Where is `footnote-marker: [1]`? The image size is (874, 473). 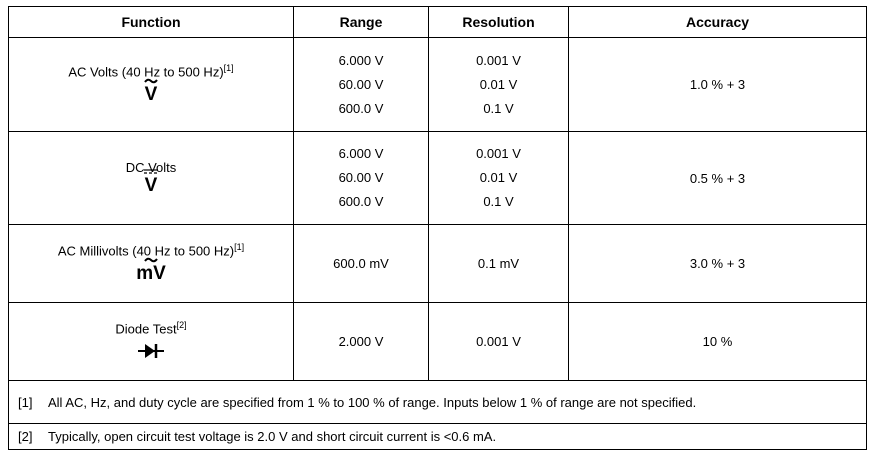
footnote-marker: [1] is located at coordinates (25, 402).